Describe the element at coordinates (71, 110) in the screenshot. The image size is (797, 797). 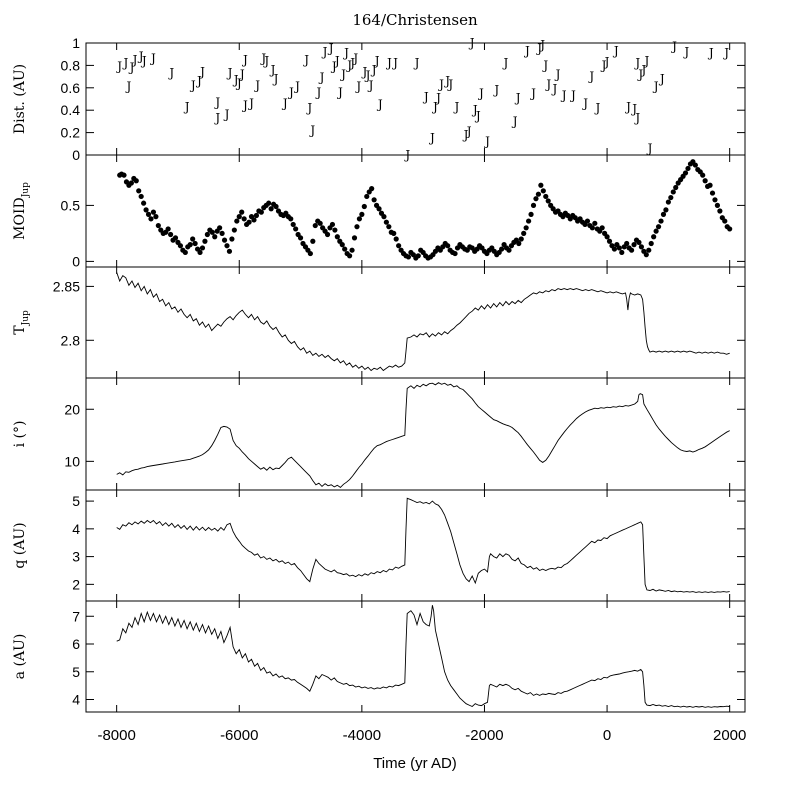
I see `y-tick-label: 0.4` at that location.